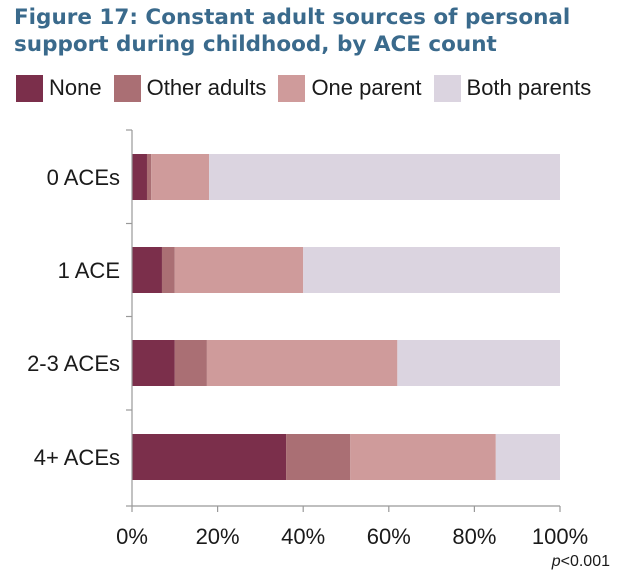 The image size is (624, 583). I want to click on legend-item-3: Both parents, so click(512, 88).